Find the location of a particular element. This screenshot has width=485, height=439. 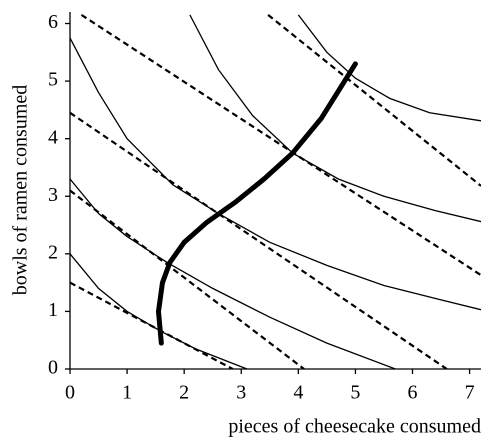

x-tick-label: 6 is located at coordinates (413, 393).